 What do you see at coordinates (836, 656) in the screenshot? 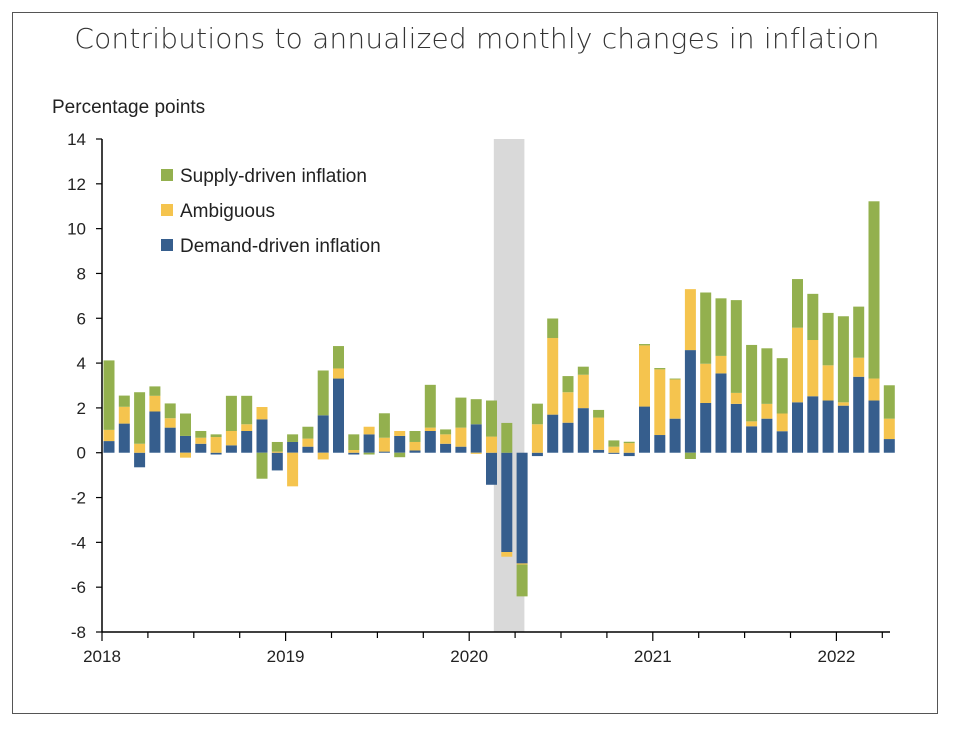
I see `x-tick-label: 2022` at bounding box center [836, 656].